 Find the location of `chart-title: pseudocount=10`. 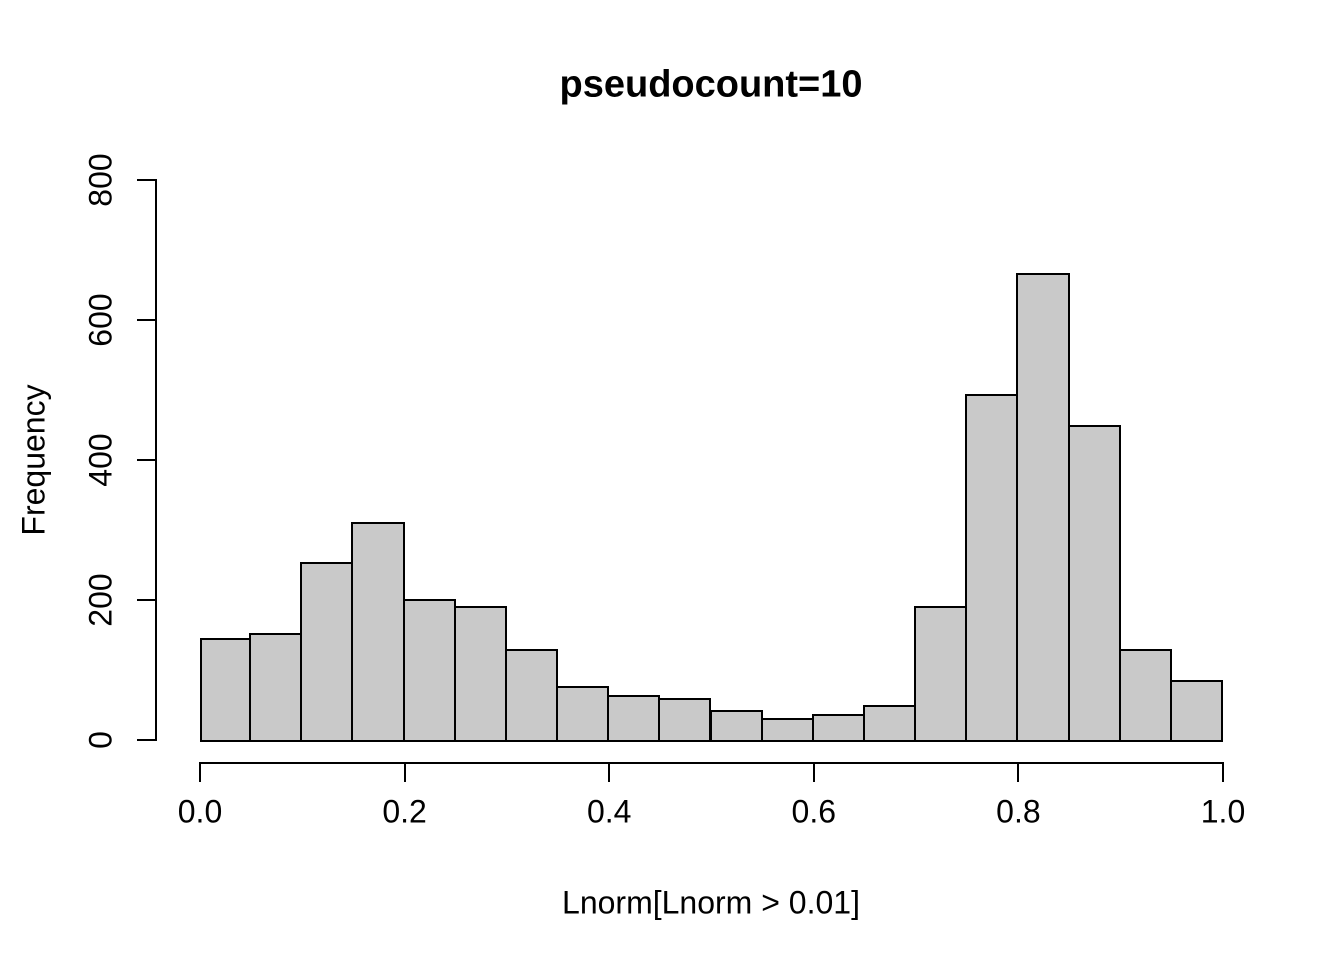

chart-title: pseudocount=10 is located at coordinates (711, 84).